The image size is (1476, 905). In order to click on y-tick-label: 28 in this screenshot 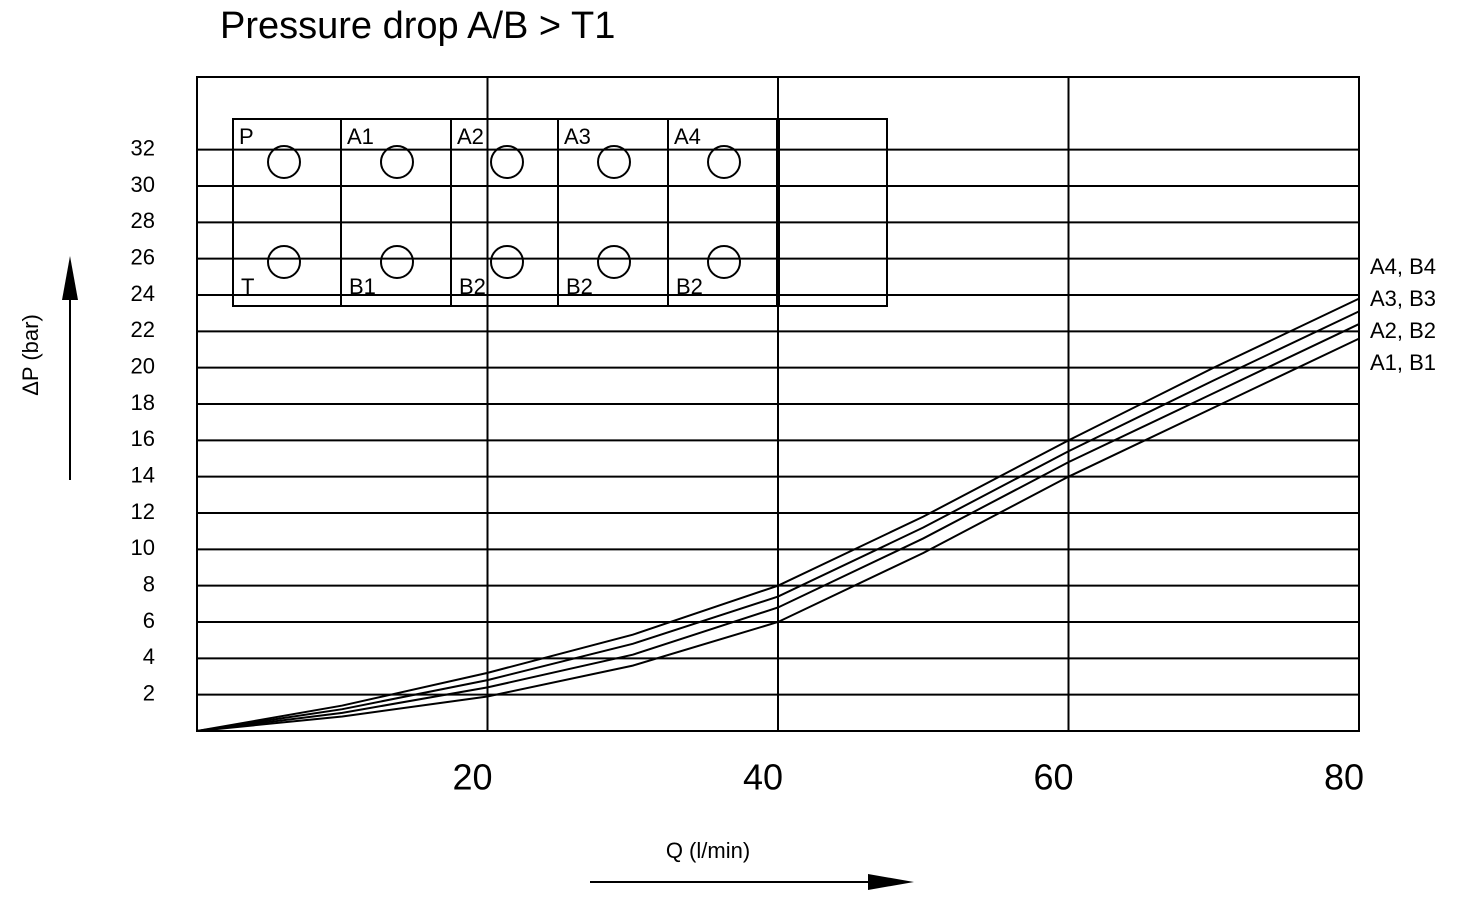, I will do `click(143, 220)`.